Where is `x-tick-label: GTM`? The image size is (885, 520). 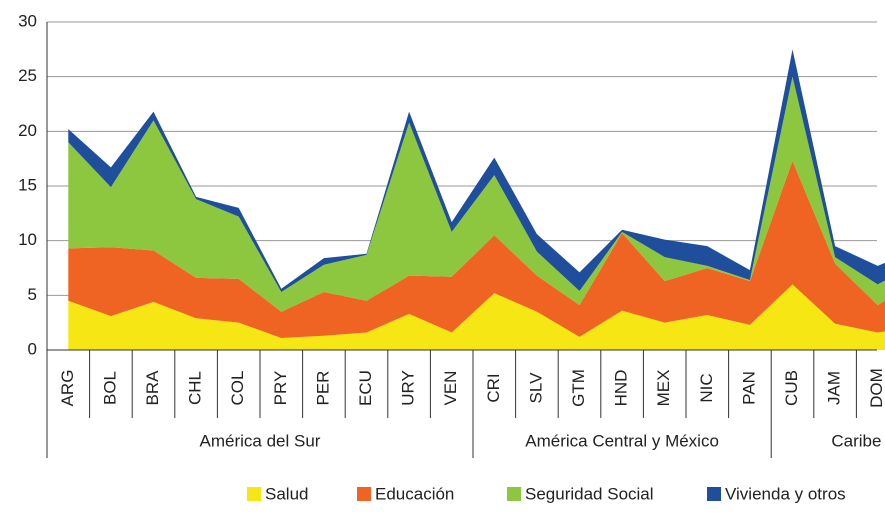
x-tick-label: GTM is located at coordinates (578, 388).